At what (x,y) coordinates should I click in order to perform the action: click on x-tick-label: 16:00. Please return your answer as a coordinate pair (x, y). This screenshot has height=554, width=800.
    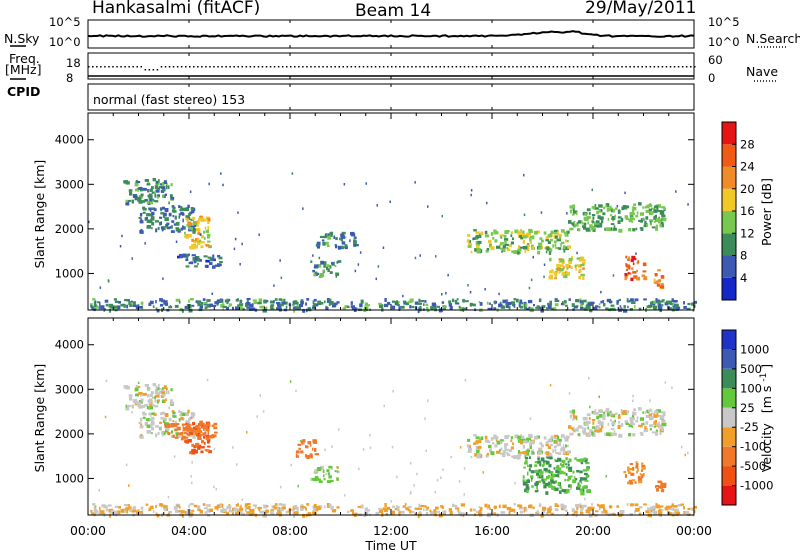
    Looking at the image, I should click on (492, 530).